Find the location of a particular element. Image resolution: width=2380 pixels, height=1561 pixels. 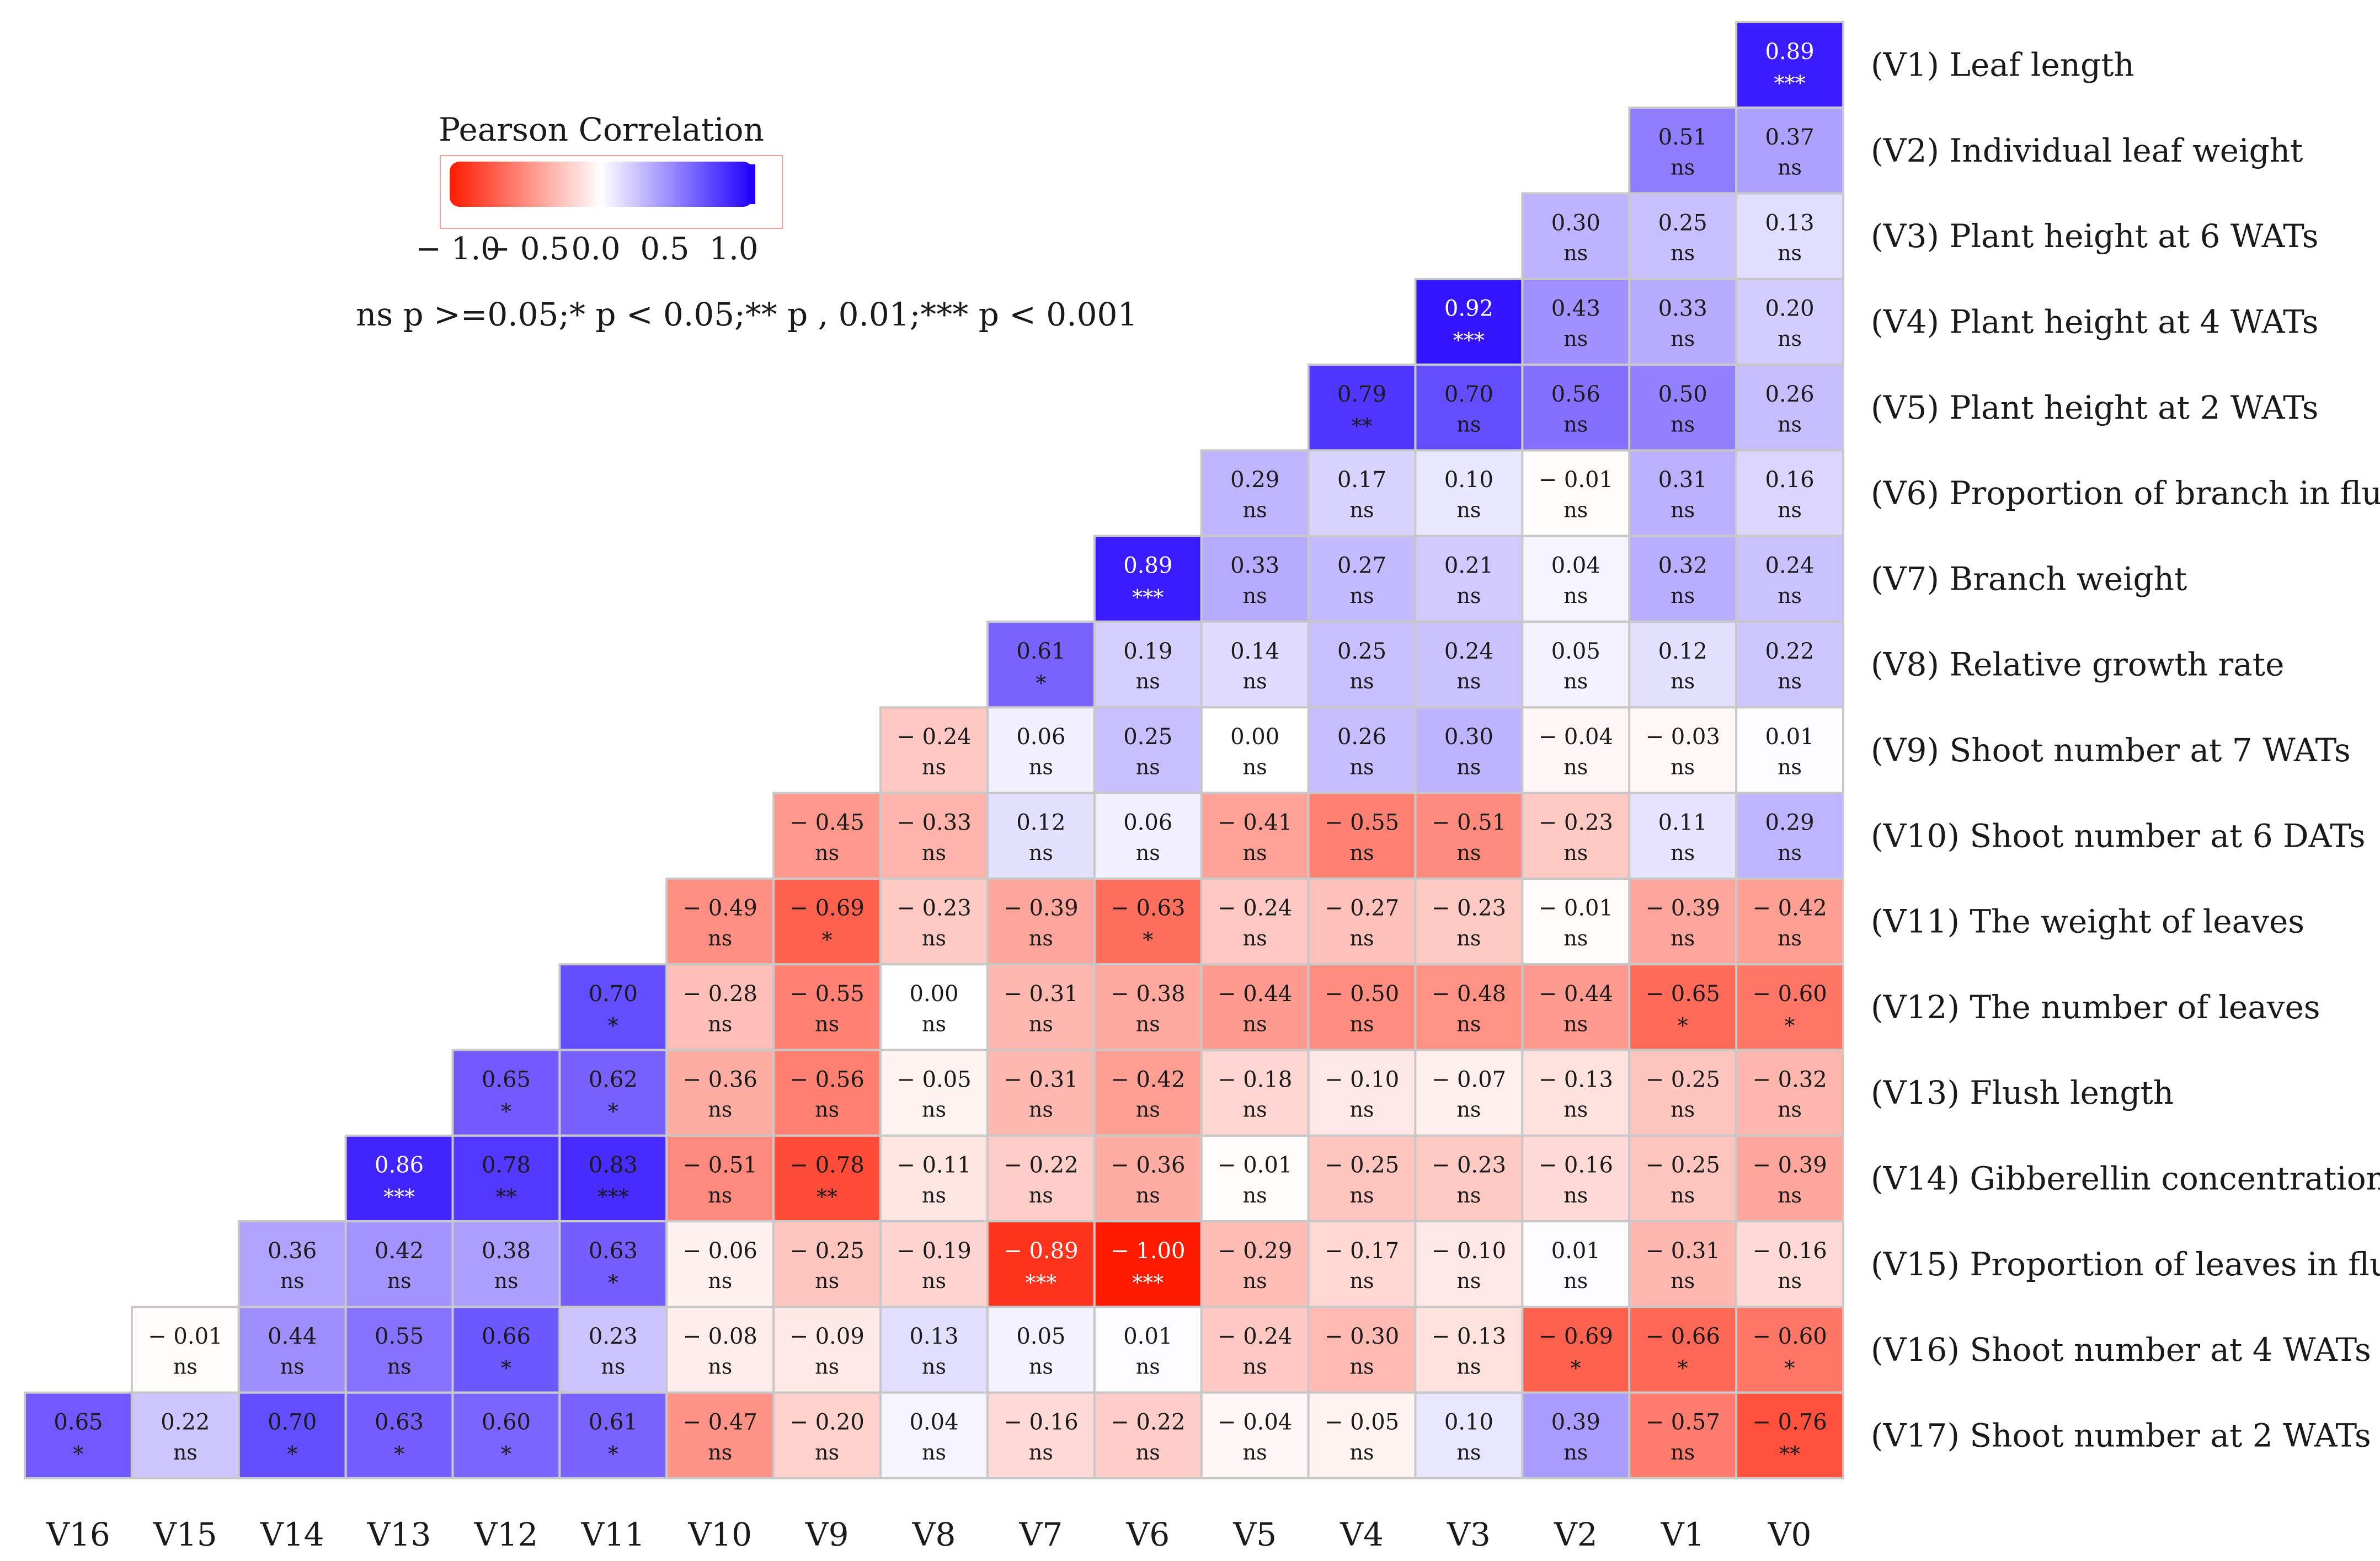

cell-value-label: 0.26 is located at coordinates (1790, 394).